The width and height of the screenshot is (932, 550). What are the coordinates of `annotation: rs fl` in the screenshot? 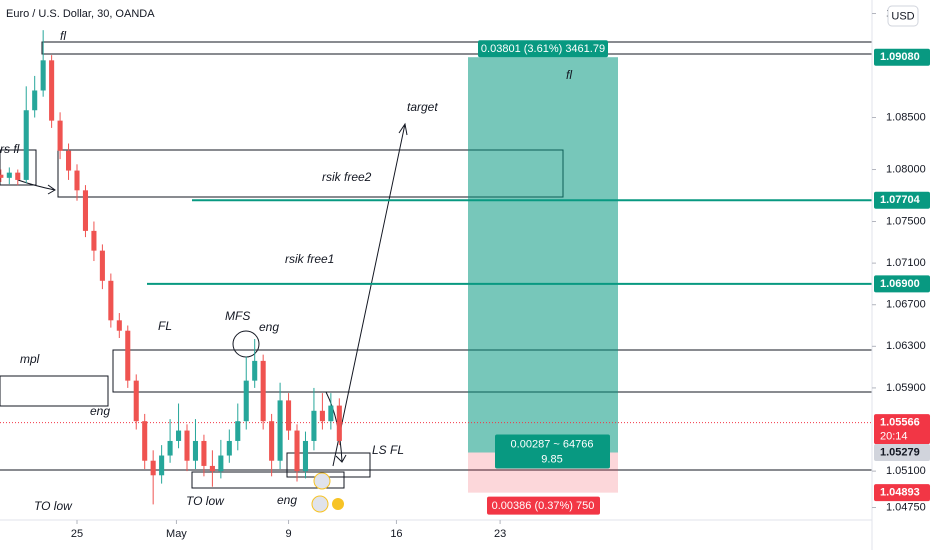 It's located at (10, 149).